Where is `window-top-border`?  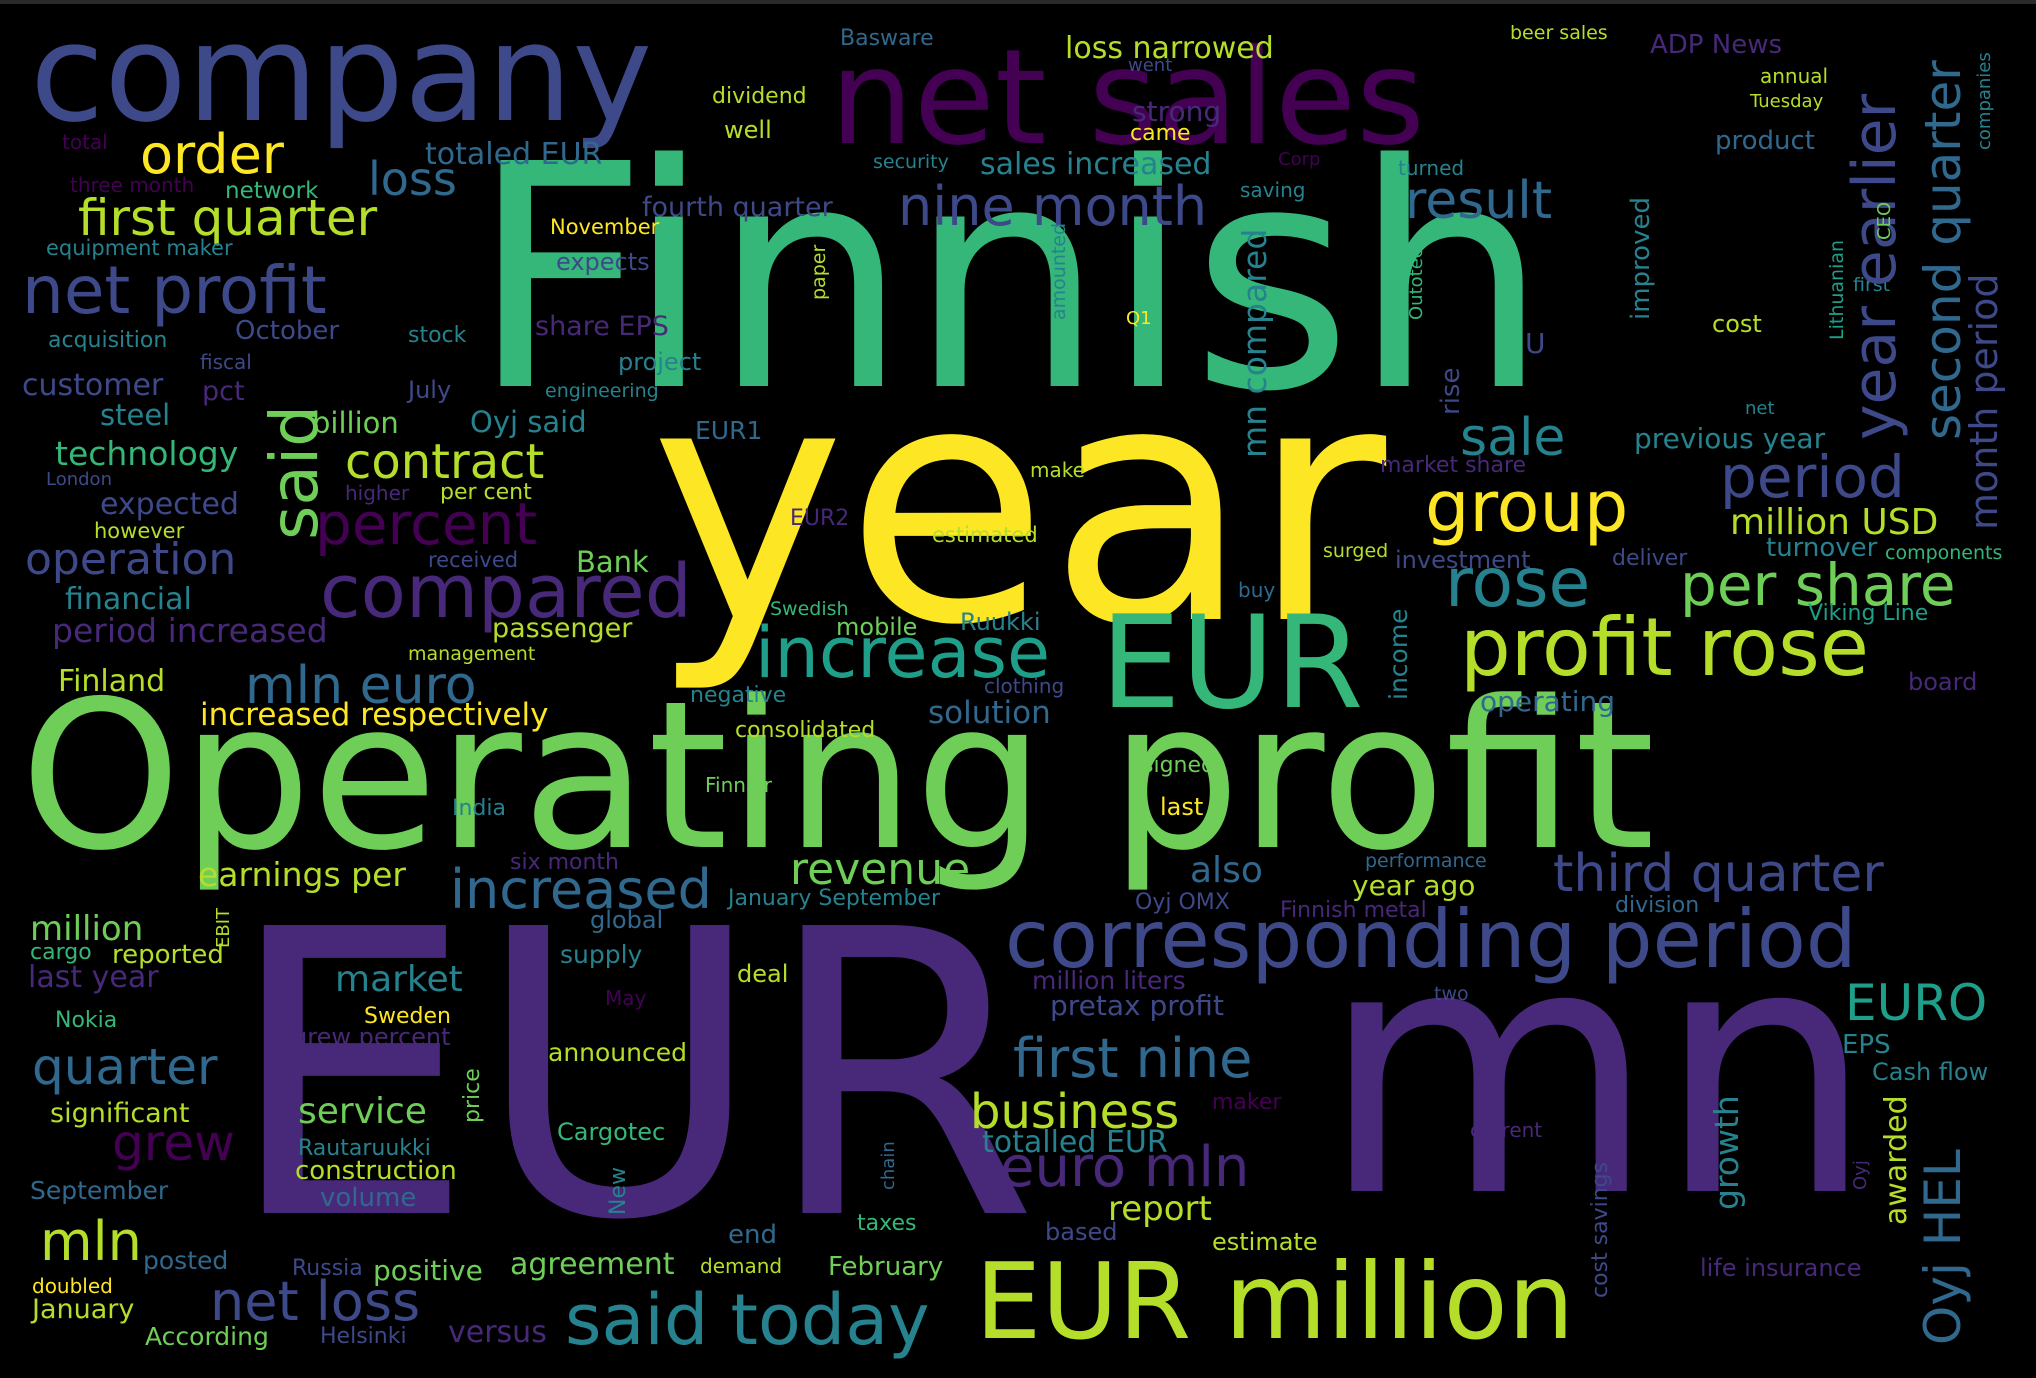
window-top-border is located at coordinates (1018, 2).